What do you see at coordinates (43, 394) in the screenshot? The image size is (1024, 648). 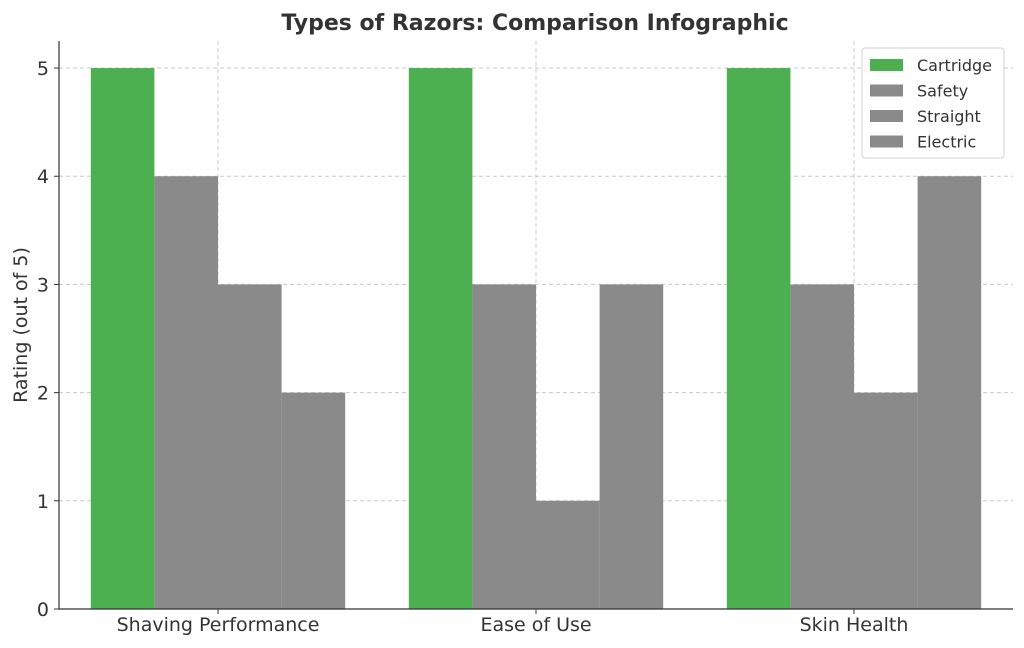 I see `y-tick-label: 2` at bounding box center [43, 394].